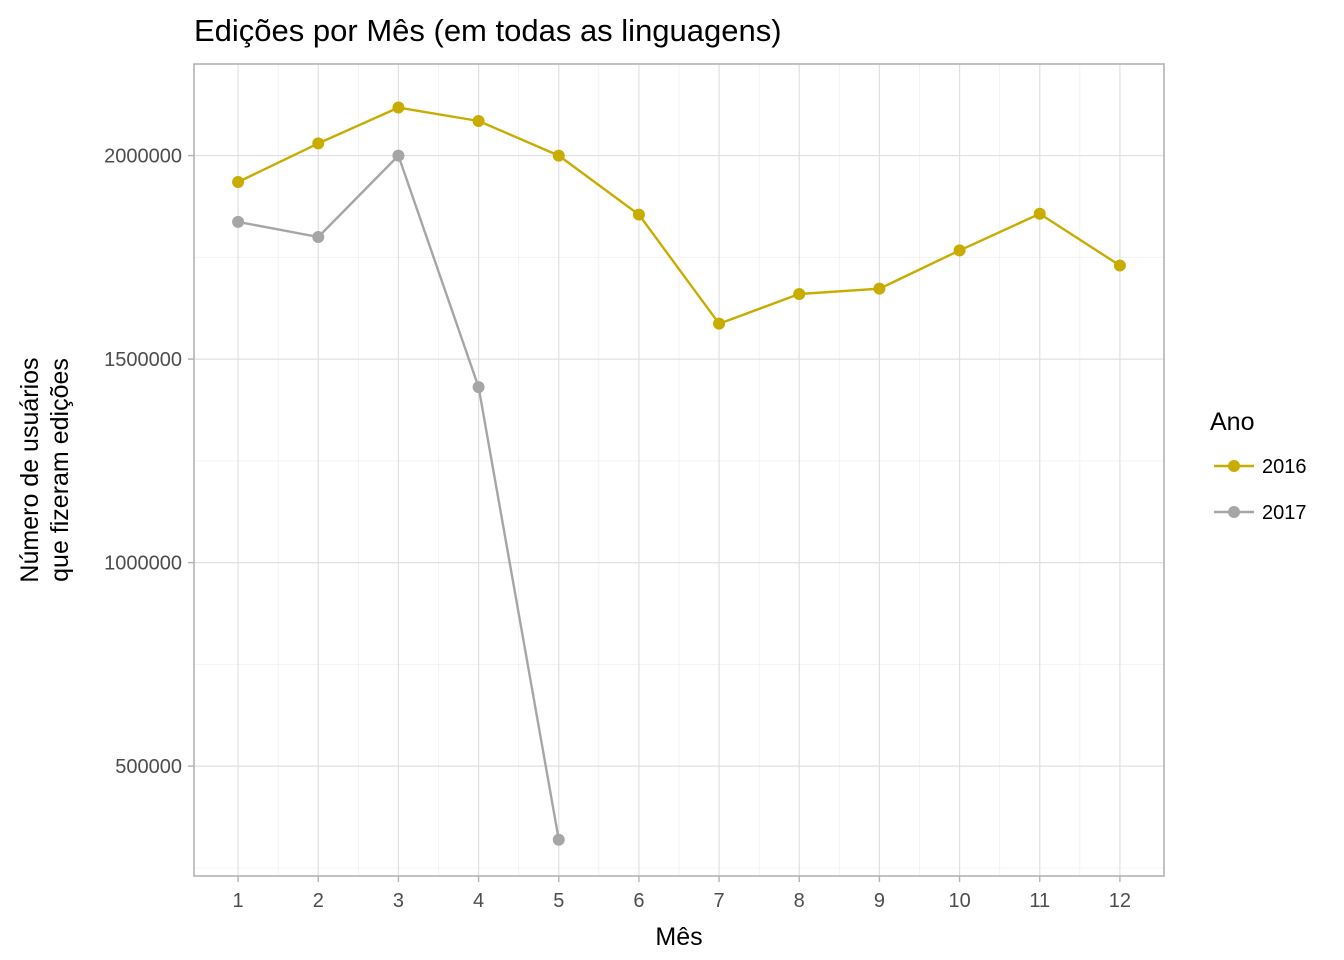 The height and width of the screenshot is (960, 1344). What do you see at coordinates (799, 901) in the screenshot?
I see `x-tick-label: 8` at bounding box center [799, 901].